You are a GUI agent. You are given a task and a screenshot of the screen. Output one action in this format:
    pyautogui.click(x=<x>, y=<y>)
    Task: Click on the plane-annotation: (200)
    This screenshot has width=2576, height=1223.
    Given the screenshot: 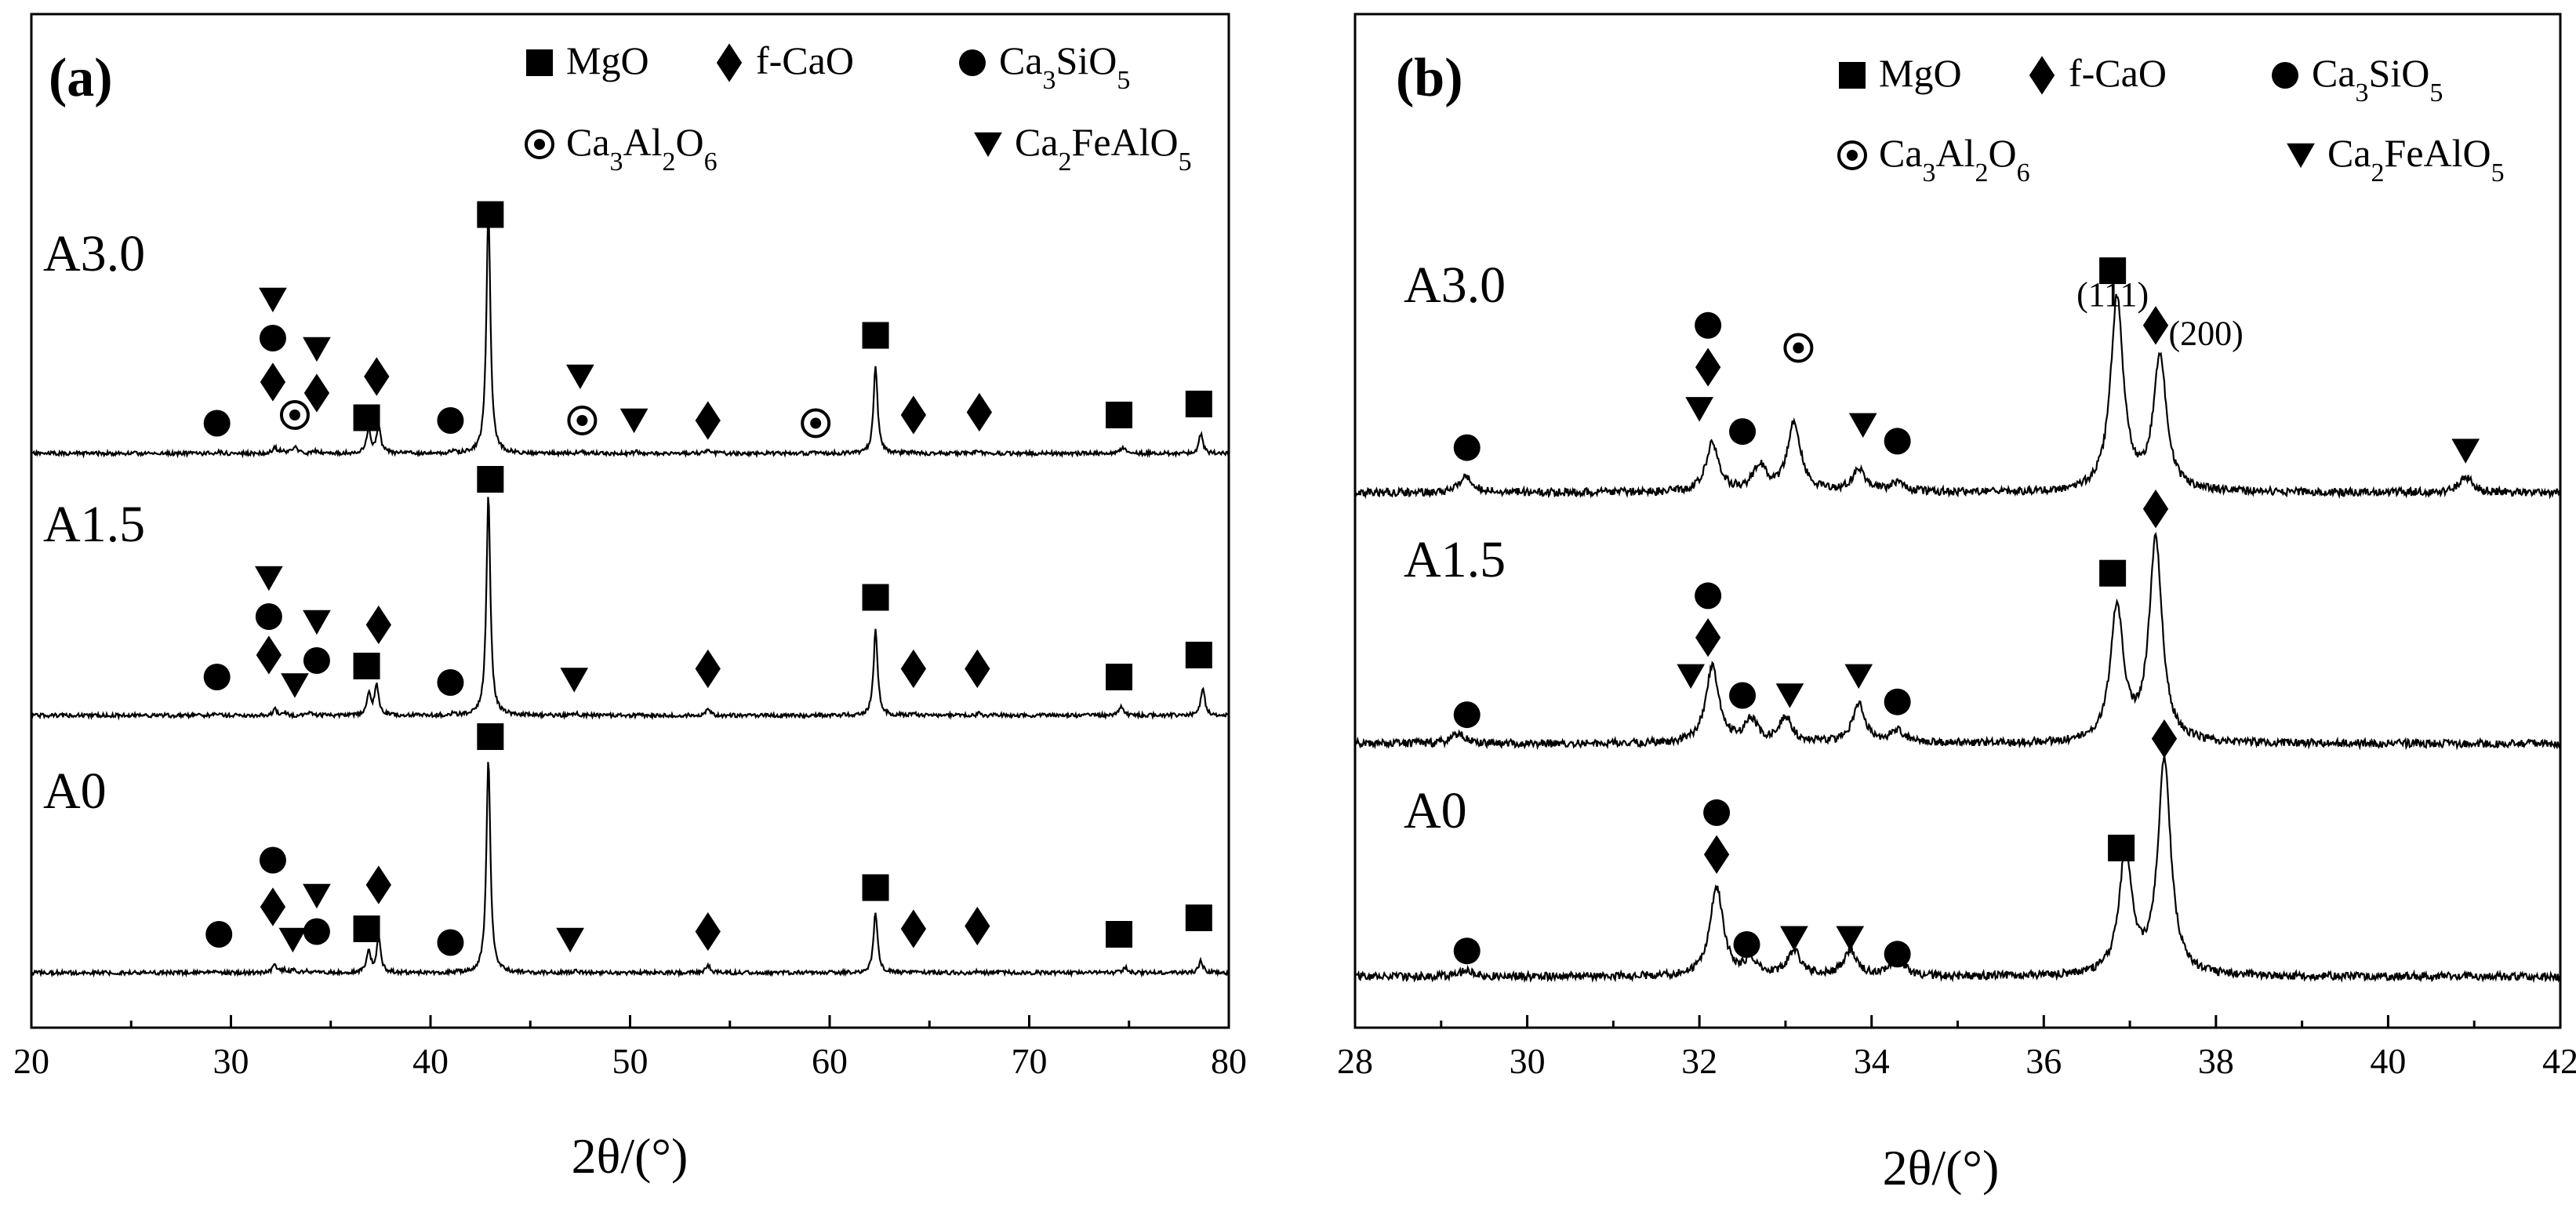 What is the action you would take?
    pyautogui.click(x=2205, y=333)
    